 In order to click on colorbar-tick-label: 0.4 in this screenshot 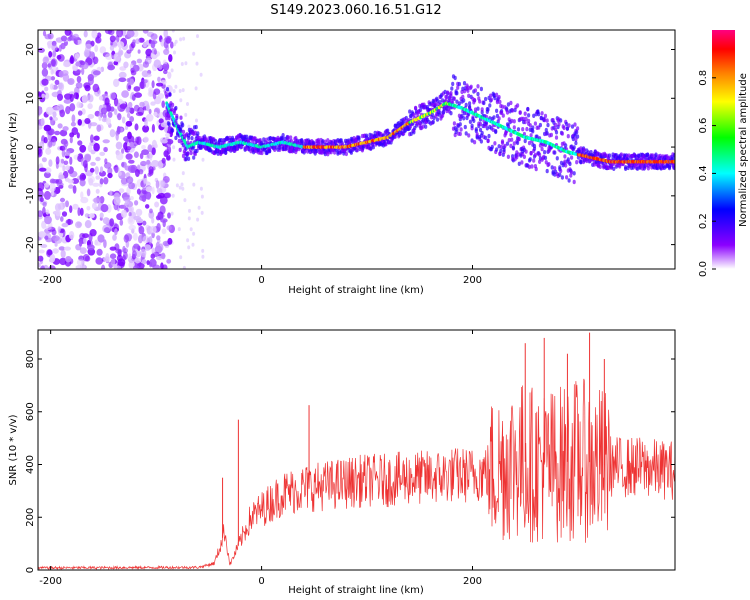, I will do `click(703, 173)`.